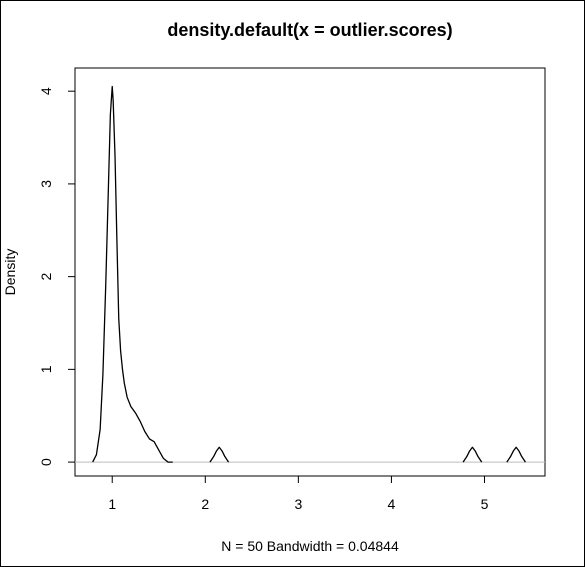 This screenshot has width=585, height=567. What do you see at coordinates (56, 276) in the screenshot?
I see `y-axis: 0 1 2 3 4` at bounding box center [56, 276].